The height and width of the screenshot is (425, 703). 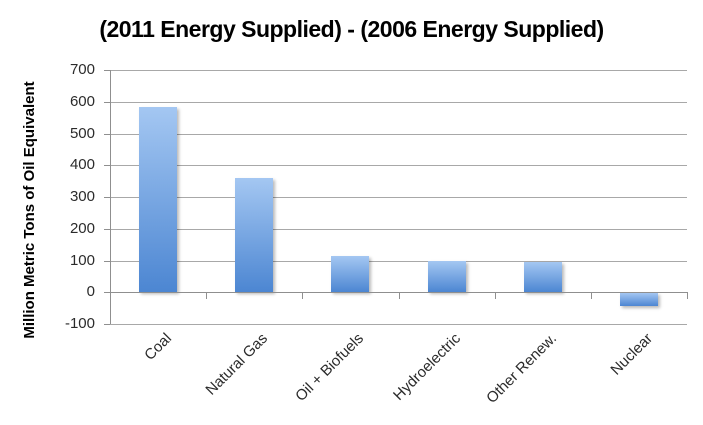 What do you see at coordinates (82, 133) in the screenshot?
I see `y-tick-label: 500` at bounding box center [82, 133].